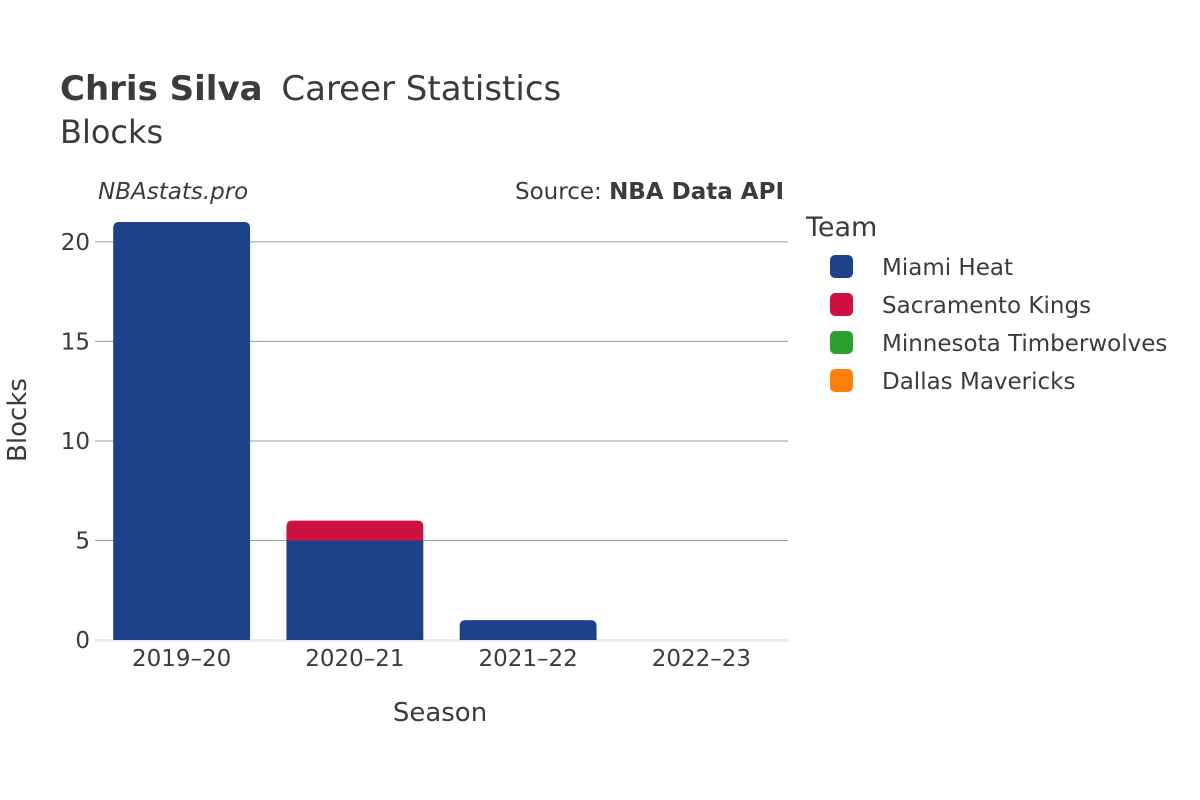 Image resolution: width=1200 pixels, height=800 pixels. What do you see at coordinates (841, 227) in the screenshot?
I see `legend-title: Team` at bounding box center [841, 227].